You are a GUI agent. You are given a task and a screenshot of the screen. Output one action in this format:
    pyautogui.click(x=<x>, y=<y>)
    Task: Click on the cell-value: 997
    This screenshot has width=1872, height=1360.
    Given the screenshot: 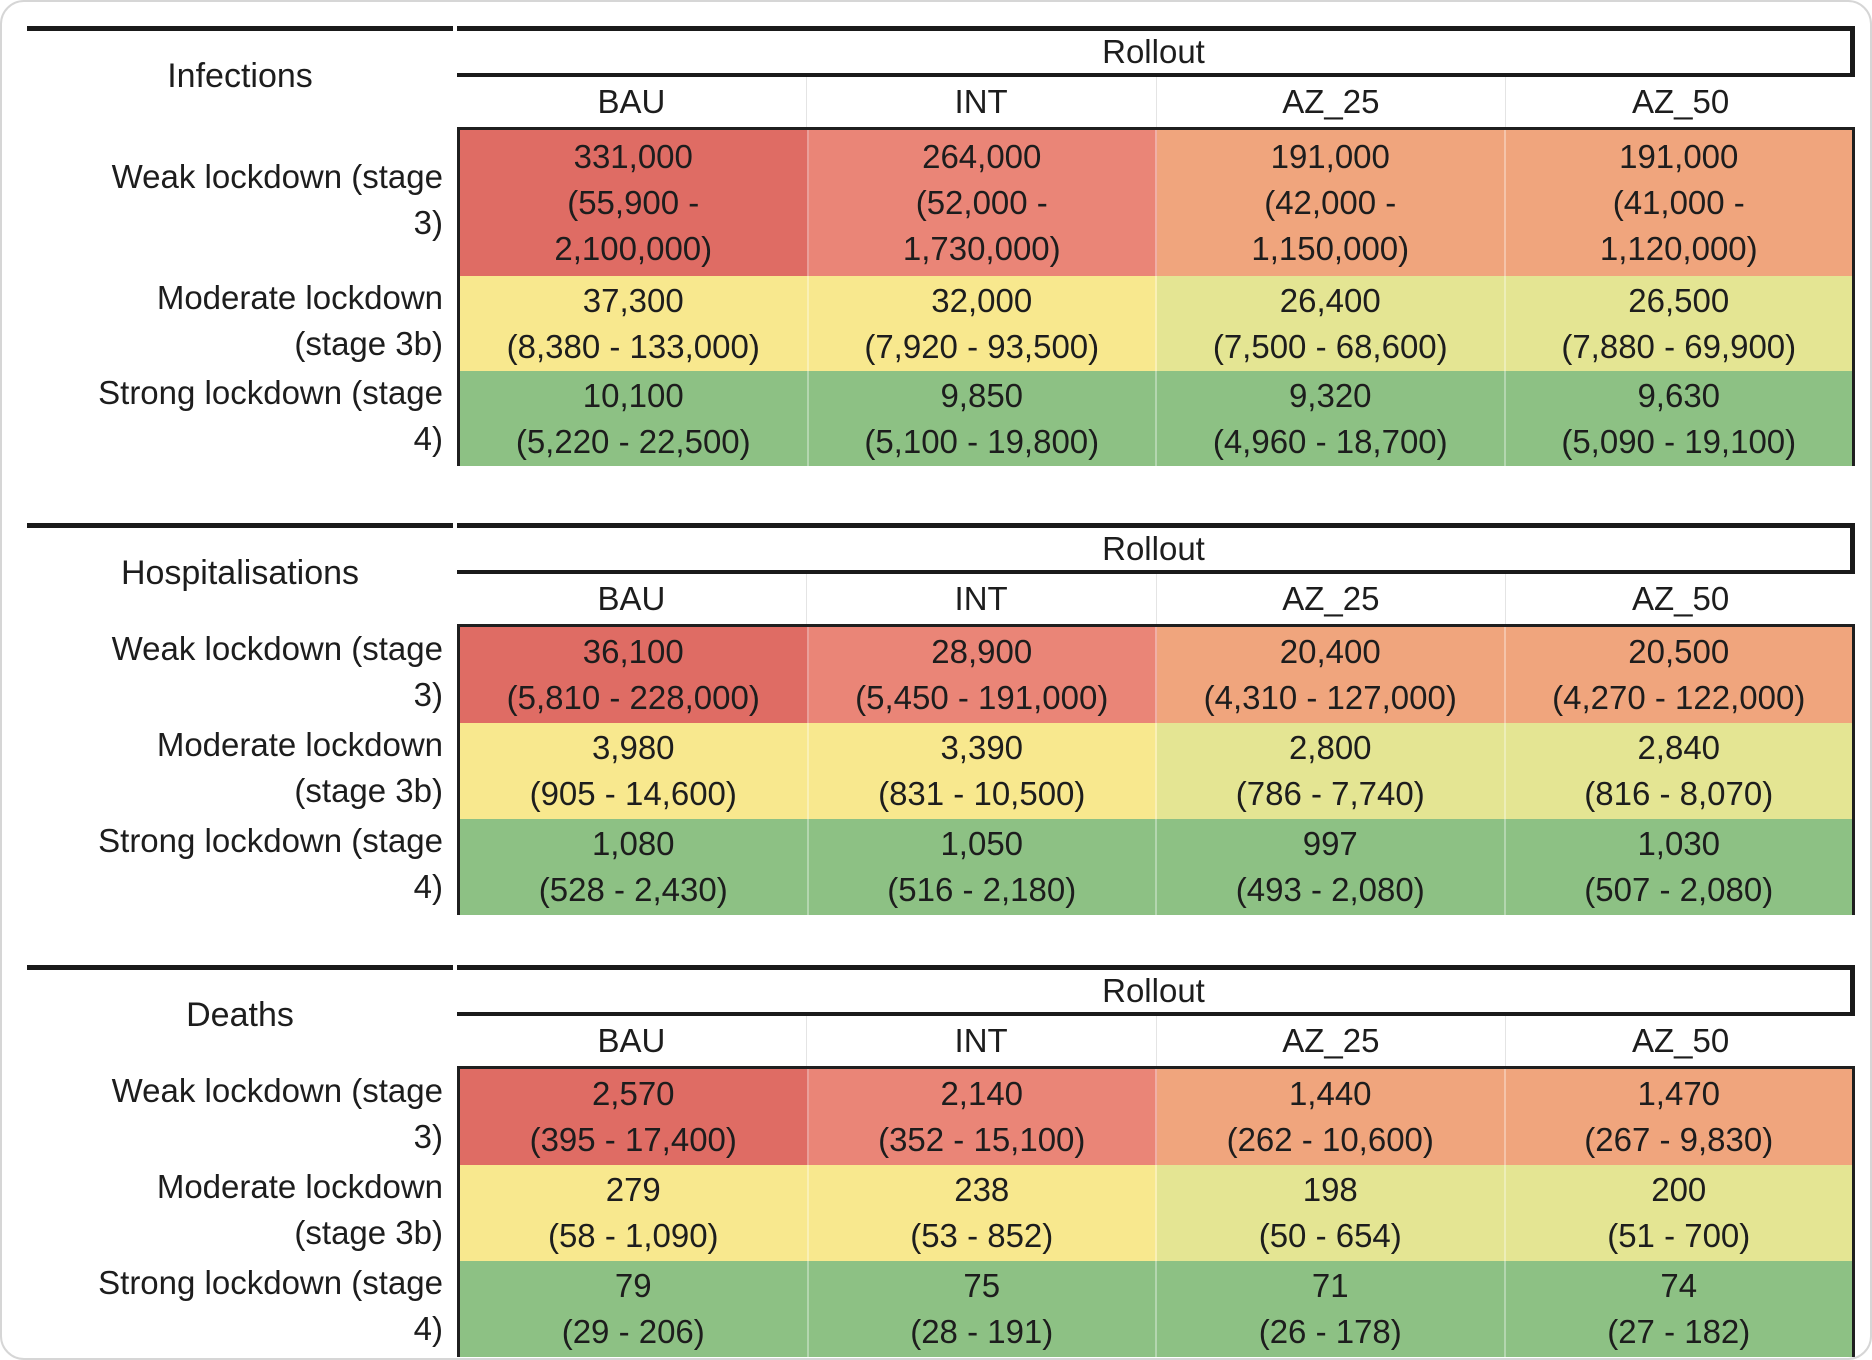 What is the action you would take?
    pyautogui.click(x=1330, y=843)
    